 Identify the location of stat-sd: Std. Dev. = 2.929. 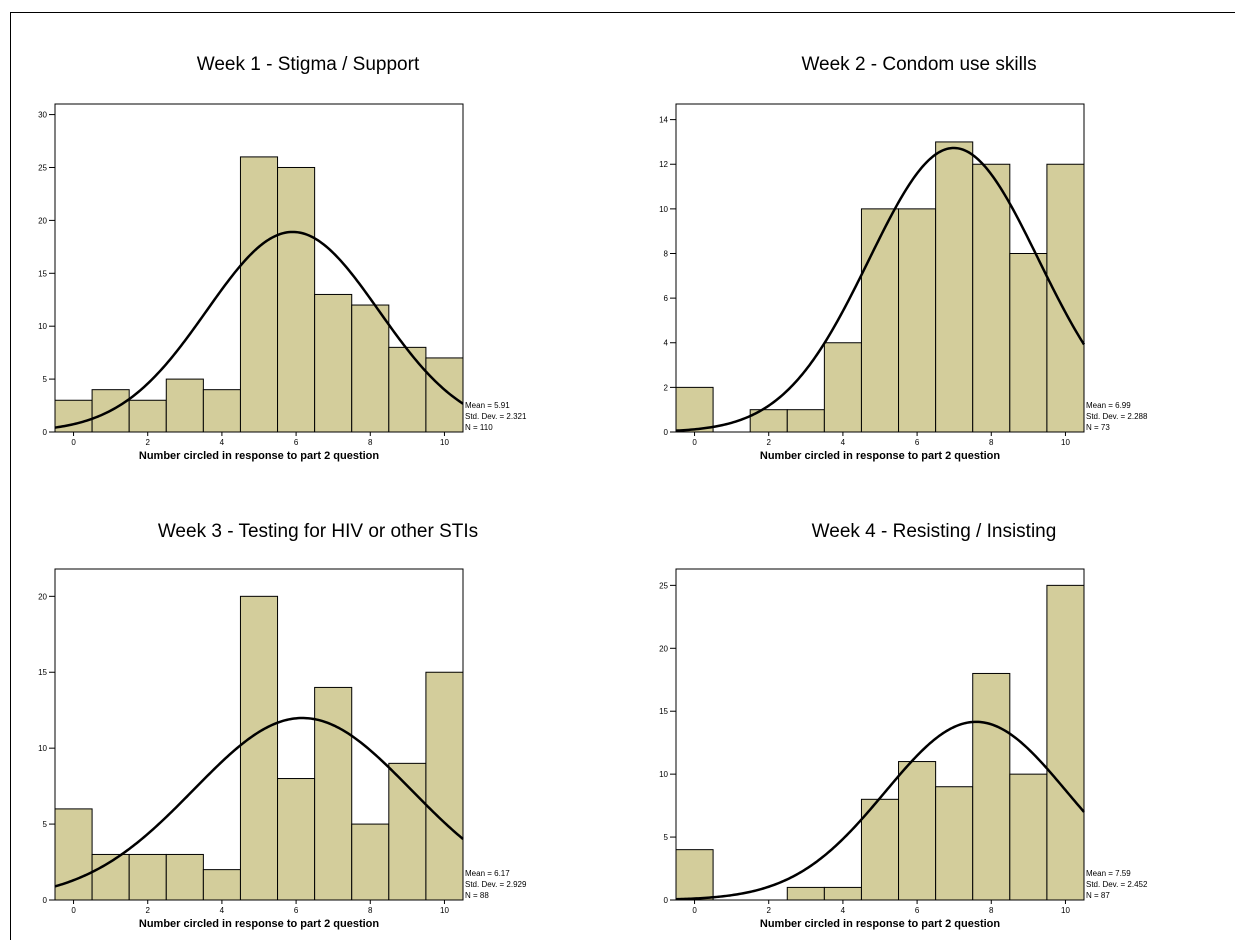
(496, 884).